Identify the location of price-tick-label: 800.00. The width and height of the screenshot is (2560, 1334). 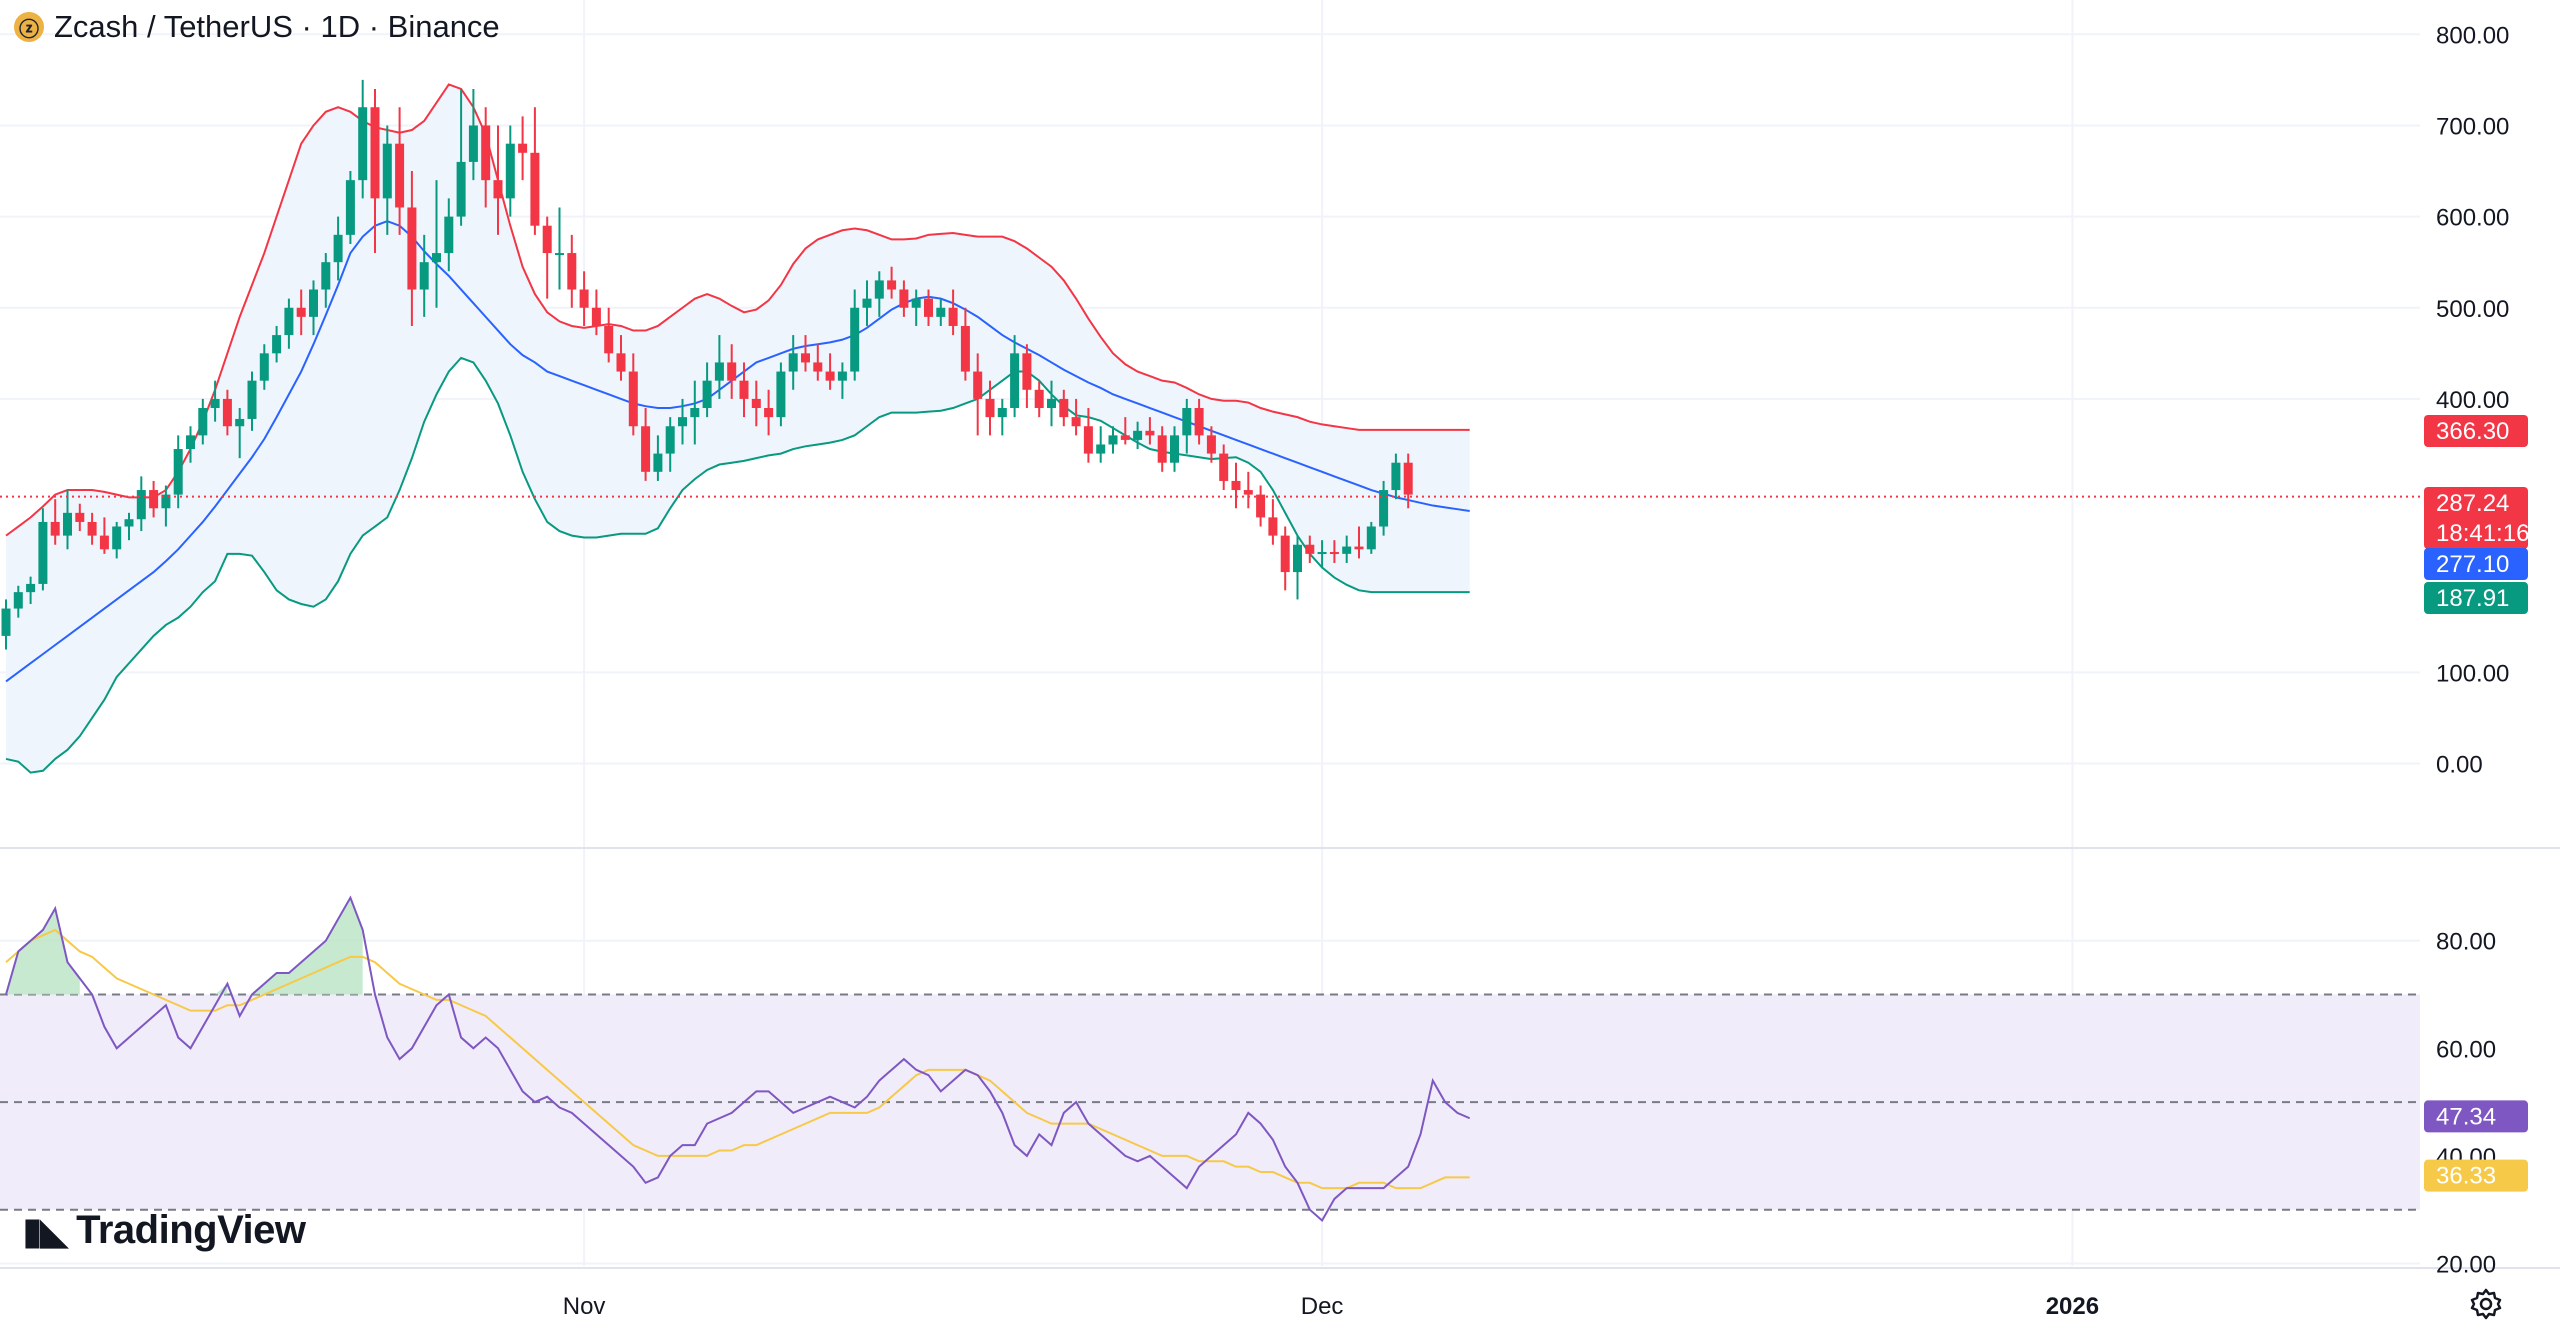
(2472, 35).